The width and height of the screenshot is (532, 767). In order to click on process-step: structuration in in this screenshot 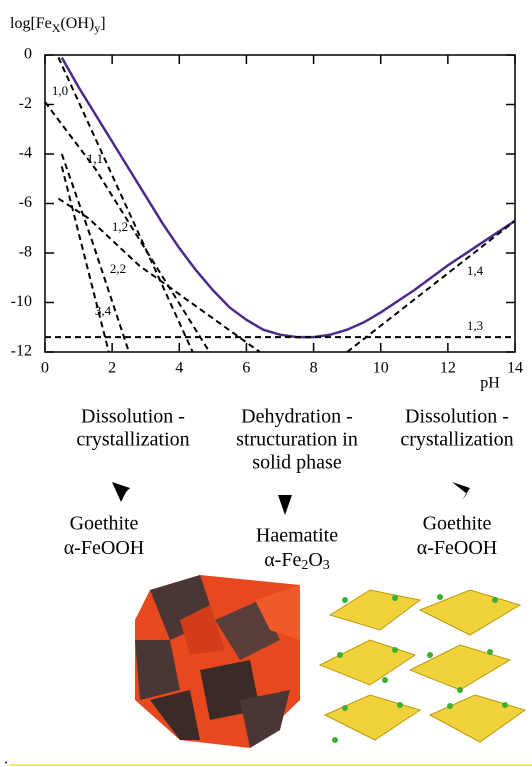, I will do `click(297, 440)`.